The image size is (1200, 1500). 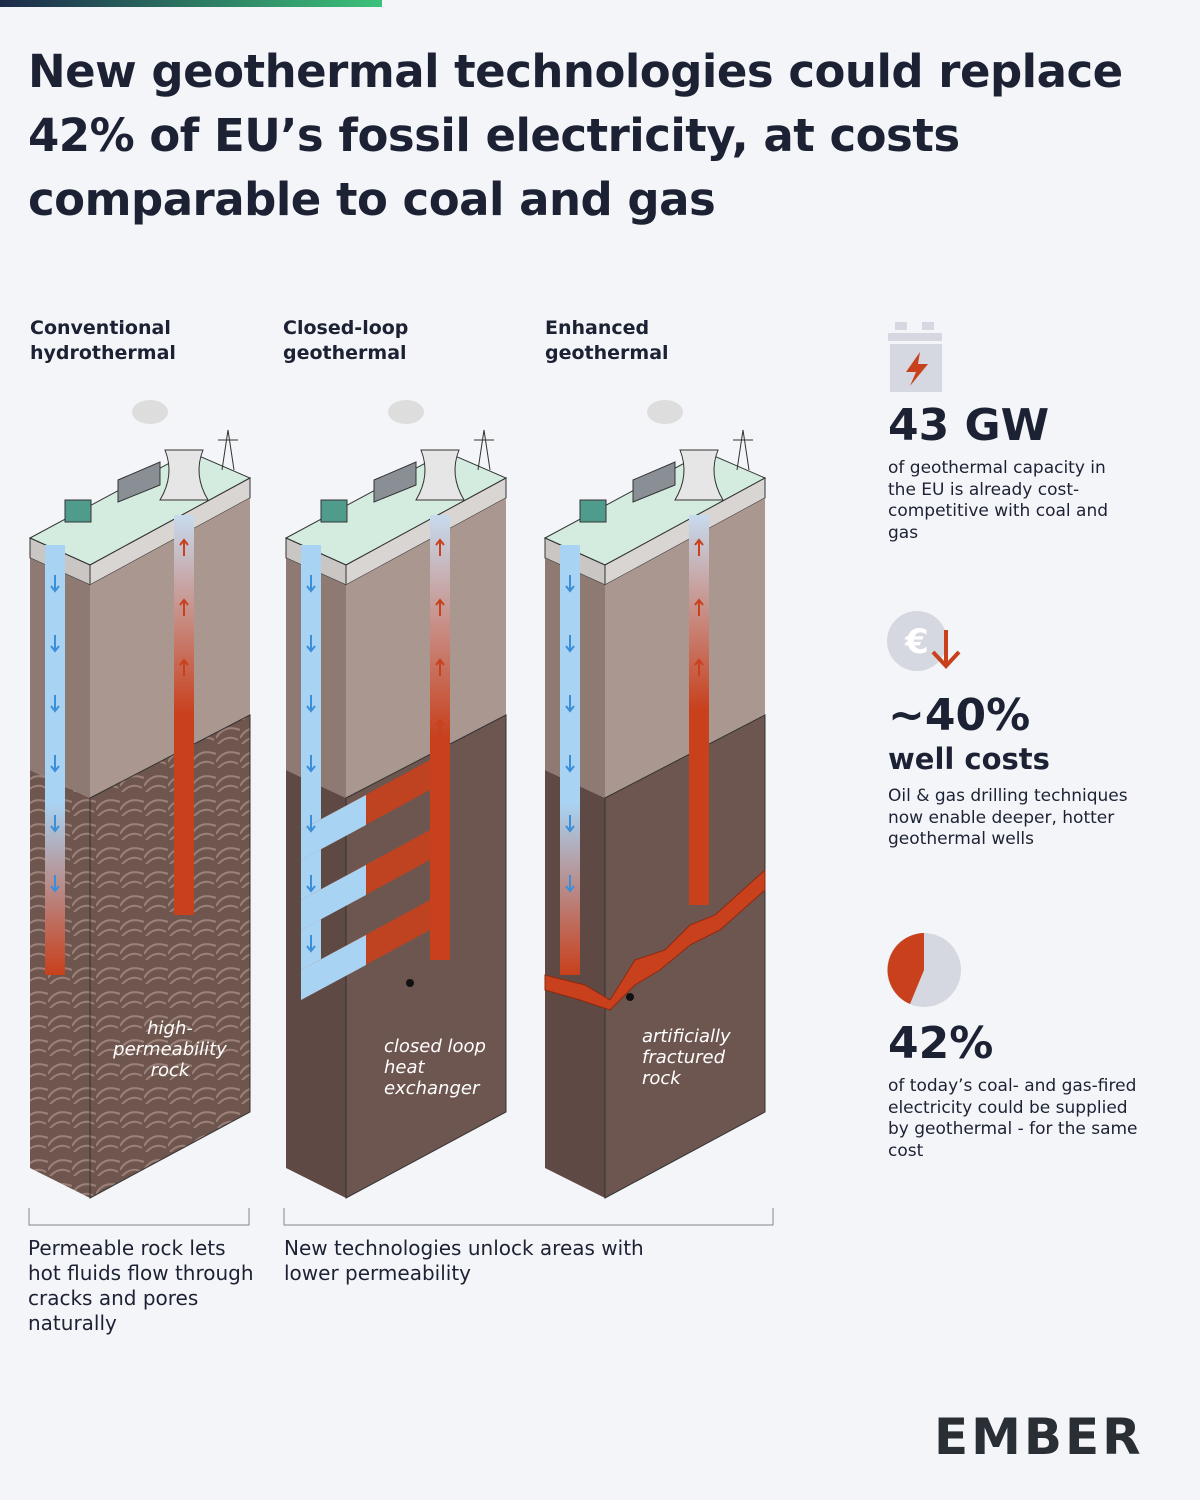 I want to click on fracture, so click(x=655, y=939).